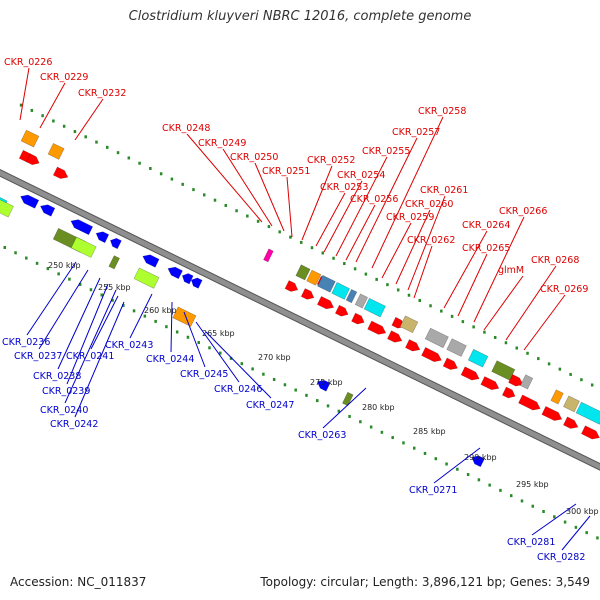  Describe the element at coordinates (90, 356) in the screenshot. I see `reverse-gene-label: CKR_0241` at that location.